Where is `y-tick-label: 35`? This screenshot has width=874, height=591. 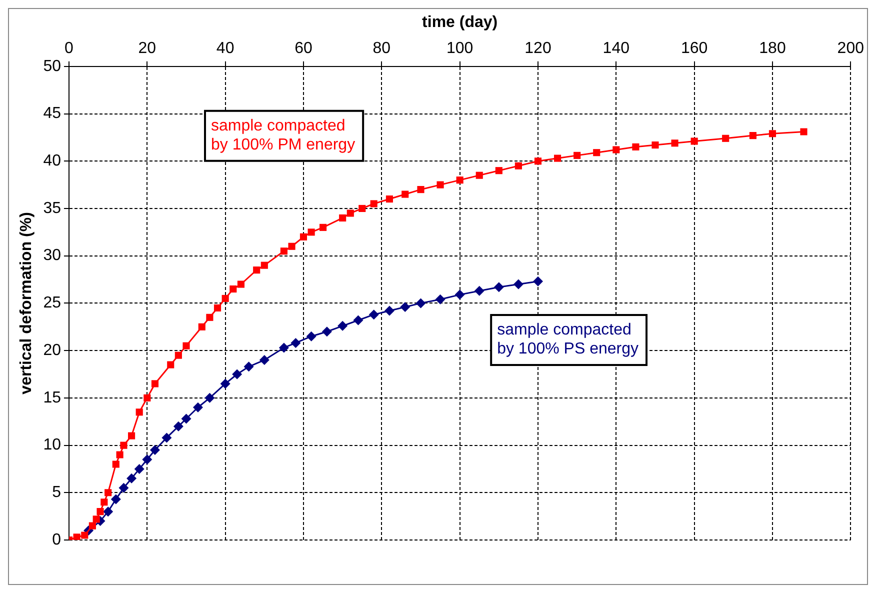
y-tick-label: 35 is located at coordinates (52, 208).